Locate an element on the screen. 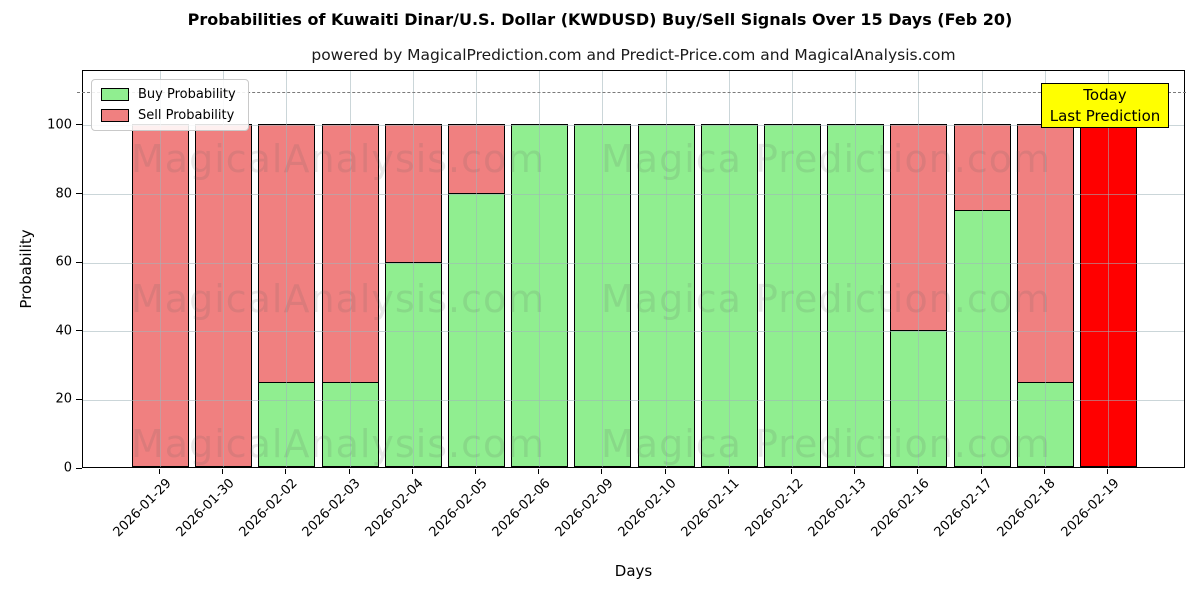  x-tick-label: 2026-02-06 is located at coordinates (521, 508).